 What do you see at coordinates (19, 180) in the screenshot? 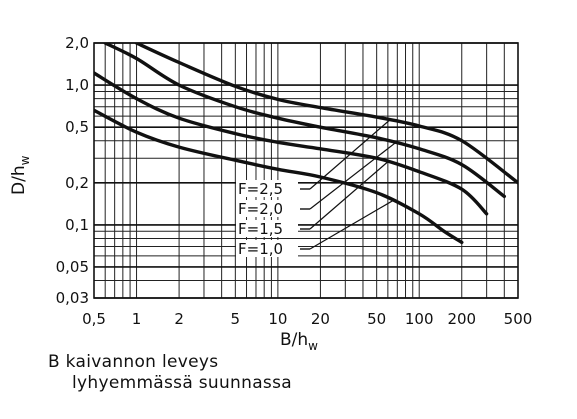
I see `y-axis-title-main: D/h` at bounding box center [19, 180].